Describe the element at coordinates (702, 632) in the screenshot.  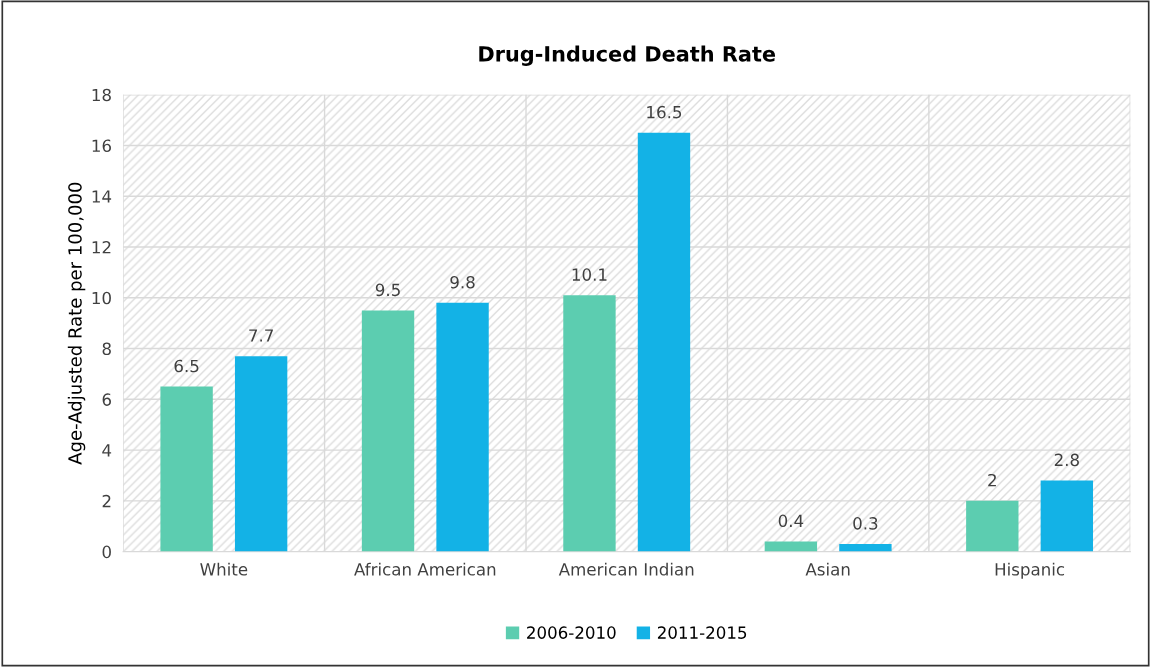
I see `legend-label: 2011-2015` at that location.